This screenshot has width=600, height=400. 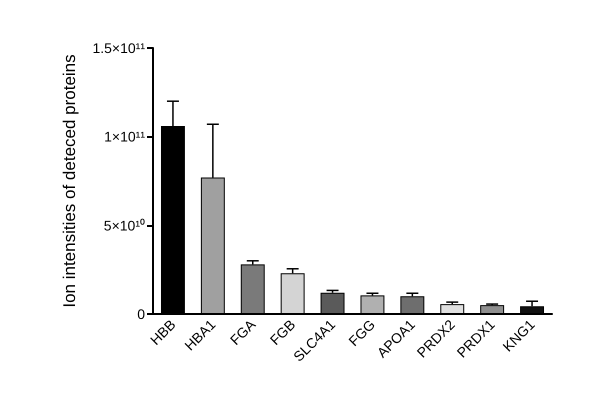 I want to click on y-axis-title: Ion intensities of deteced proteins, so click(x=69, y=181).